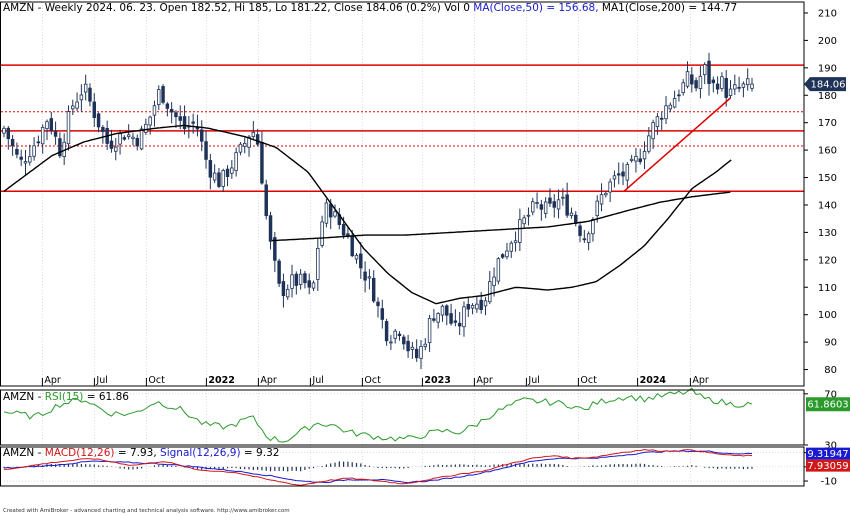 The height and width of the screenshot is (515, 850). Describe the element at coordinates (378, 467) in the screenshot. I see `signal-line` at that location.